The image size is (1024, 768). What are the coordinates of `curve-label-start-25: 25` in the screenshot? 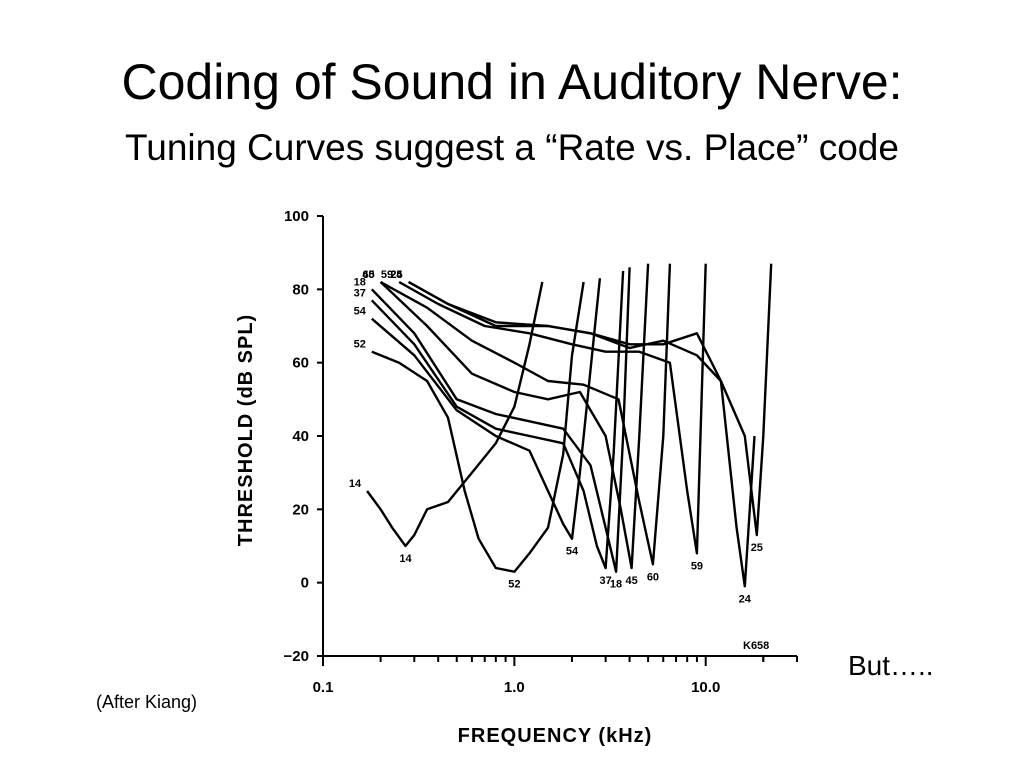 It's located at (396, 275).